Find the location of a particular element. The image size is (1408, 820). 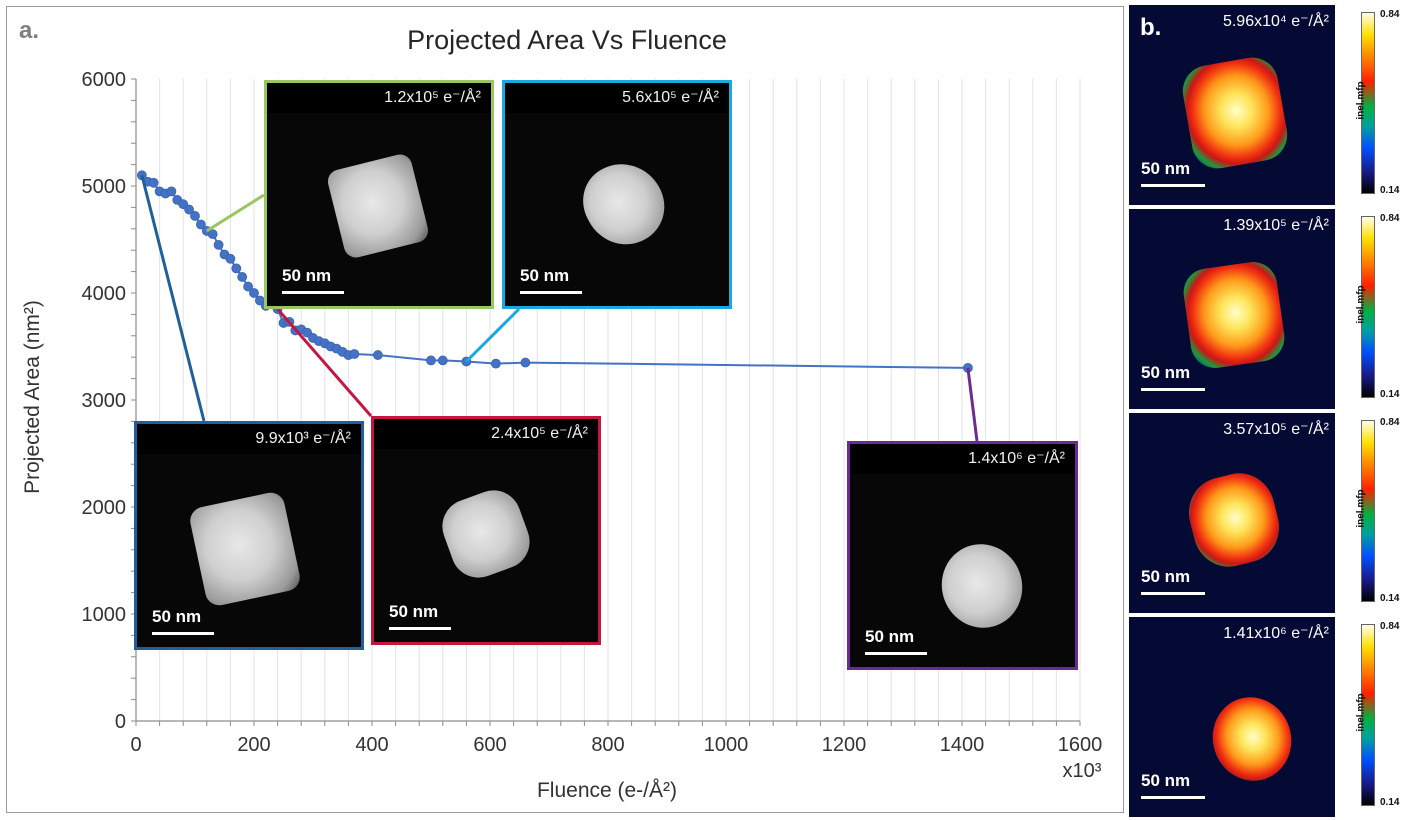

inset-fluence-label: 2.4x10⁵ e⁻/Å² is located at coordinates (539, 433).